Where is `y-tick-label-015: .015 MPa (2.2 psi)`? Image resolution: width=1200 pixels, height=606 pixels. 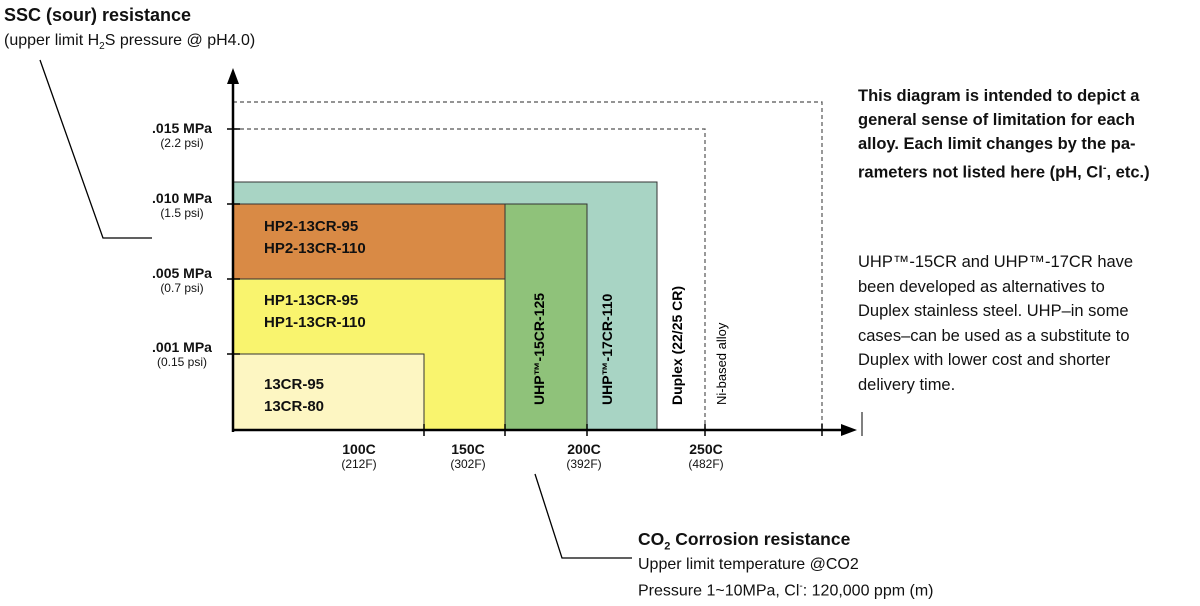 y-tick-label-015: .015 MPa (2.2 psi) is located at coordinates (182, 135).